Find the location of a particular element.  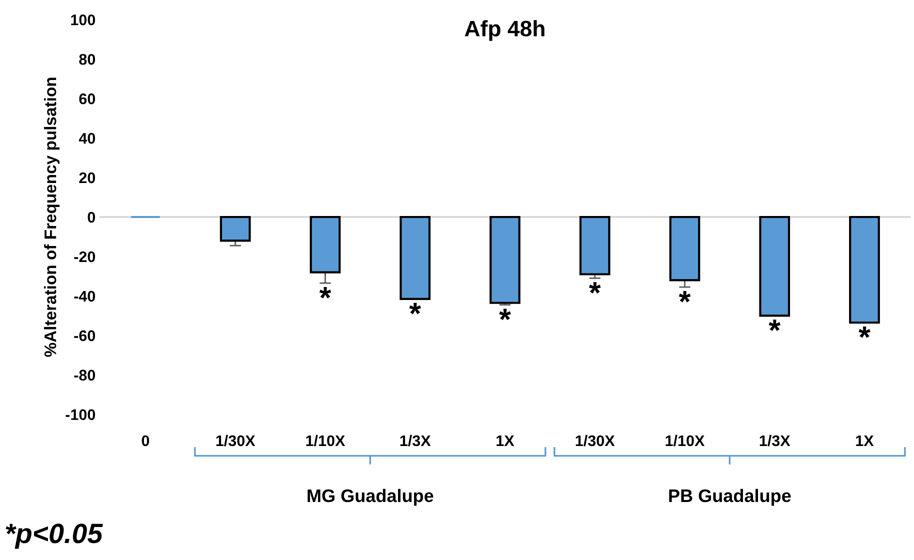

y-tick-label: 40 is located at coordinates (87, 138).